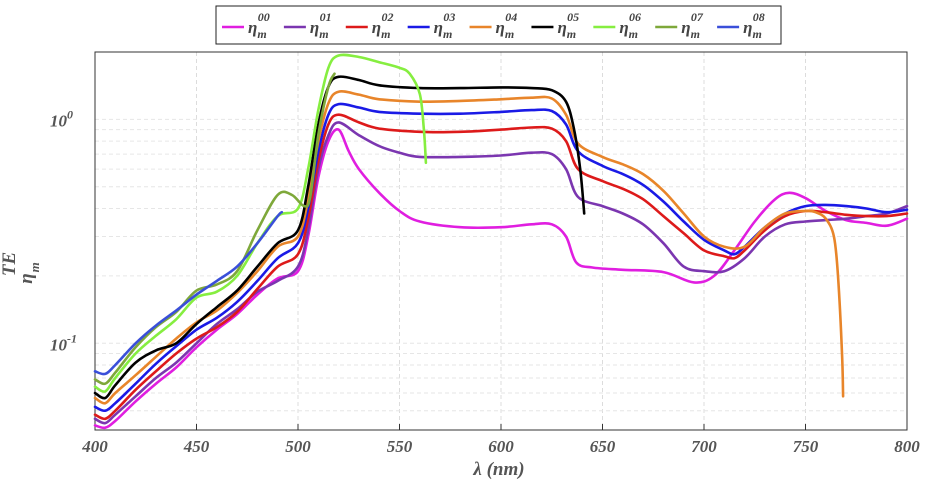 This screenshot has width=925, height=487. What do you see at coordinates (692, 25) in the screenshot?
I see `legend-label: ηm07` at bounding box center [692, 25].